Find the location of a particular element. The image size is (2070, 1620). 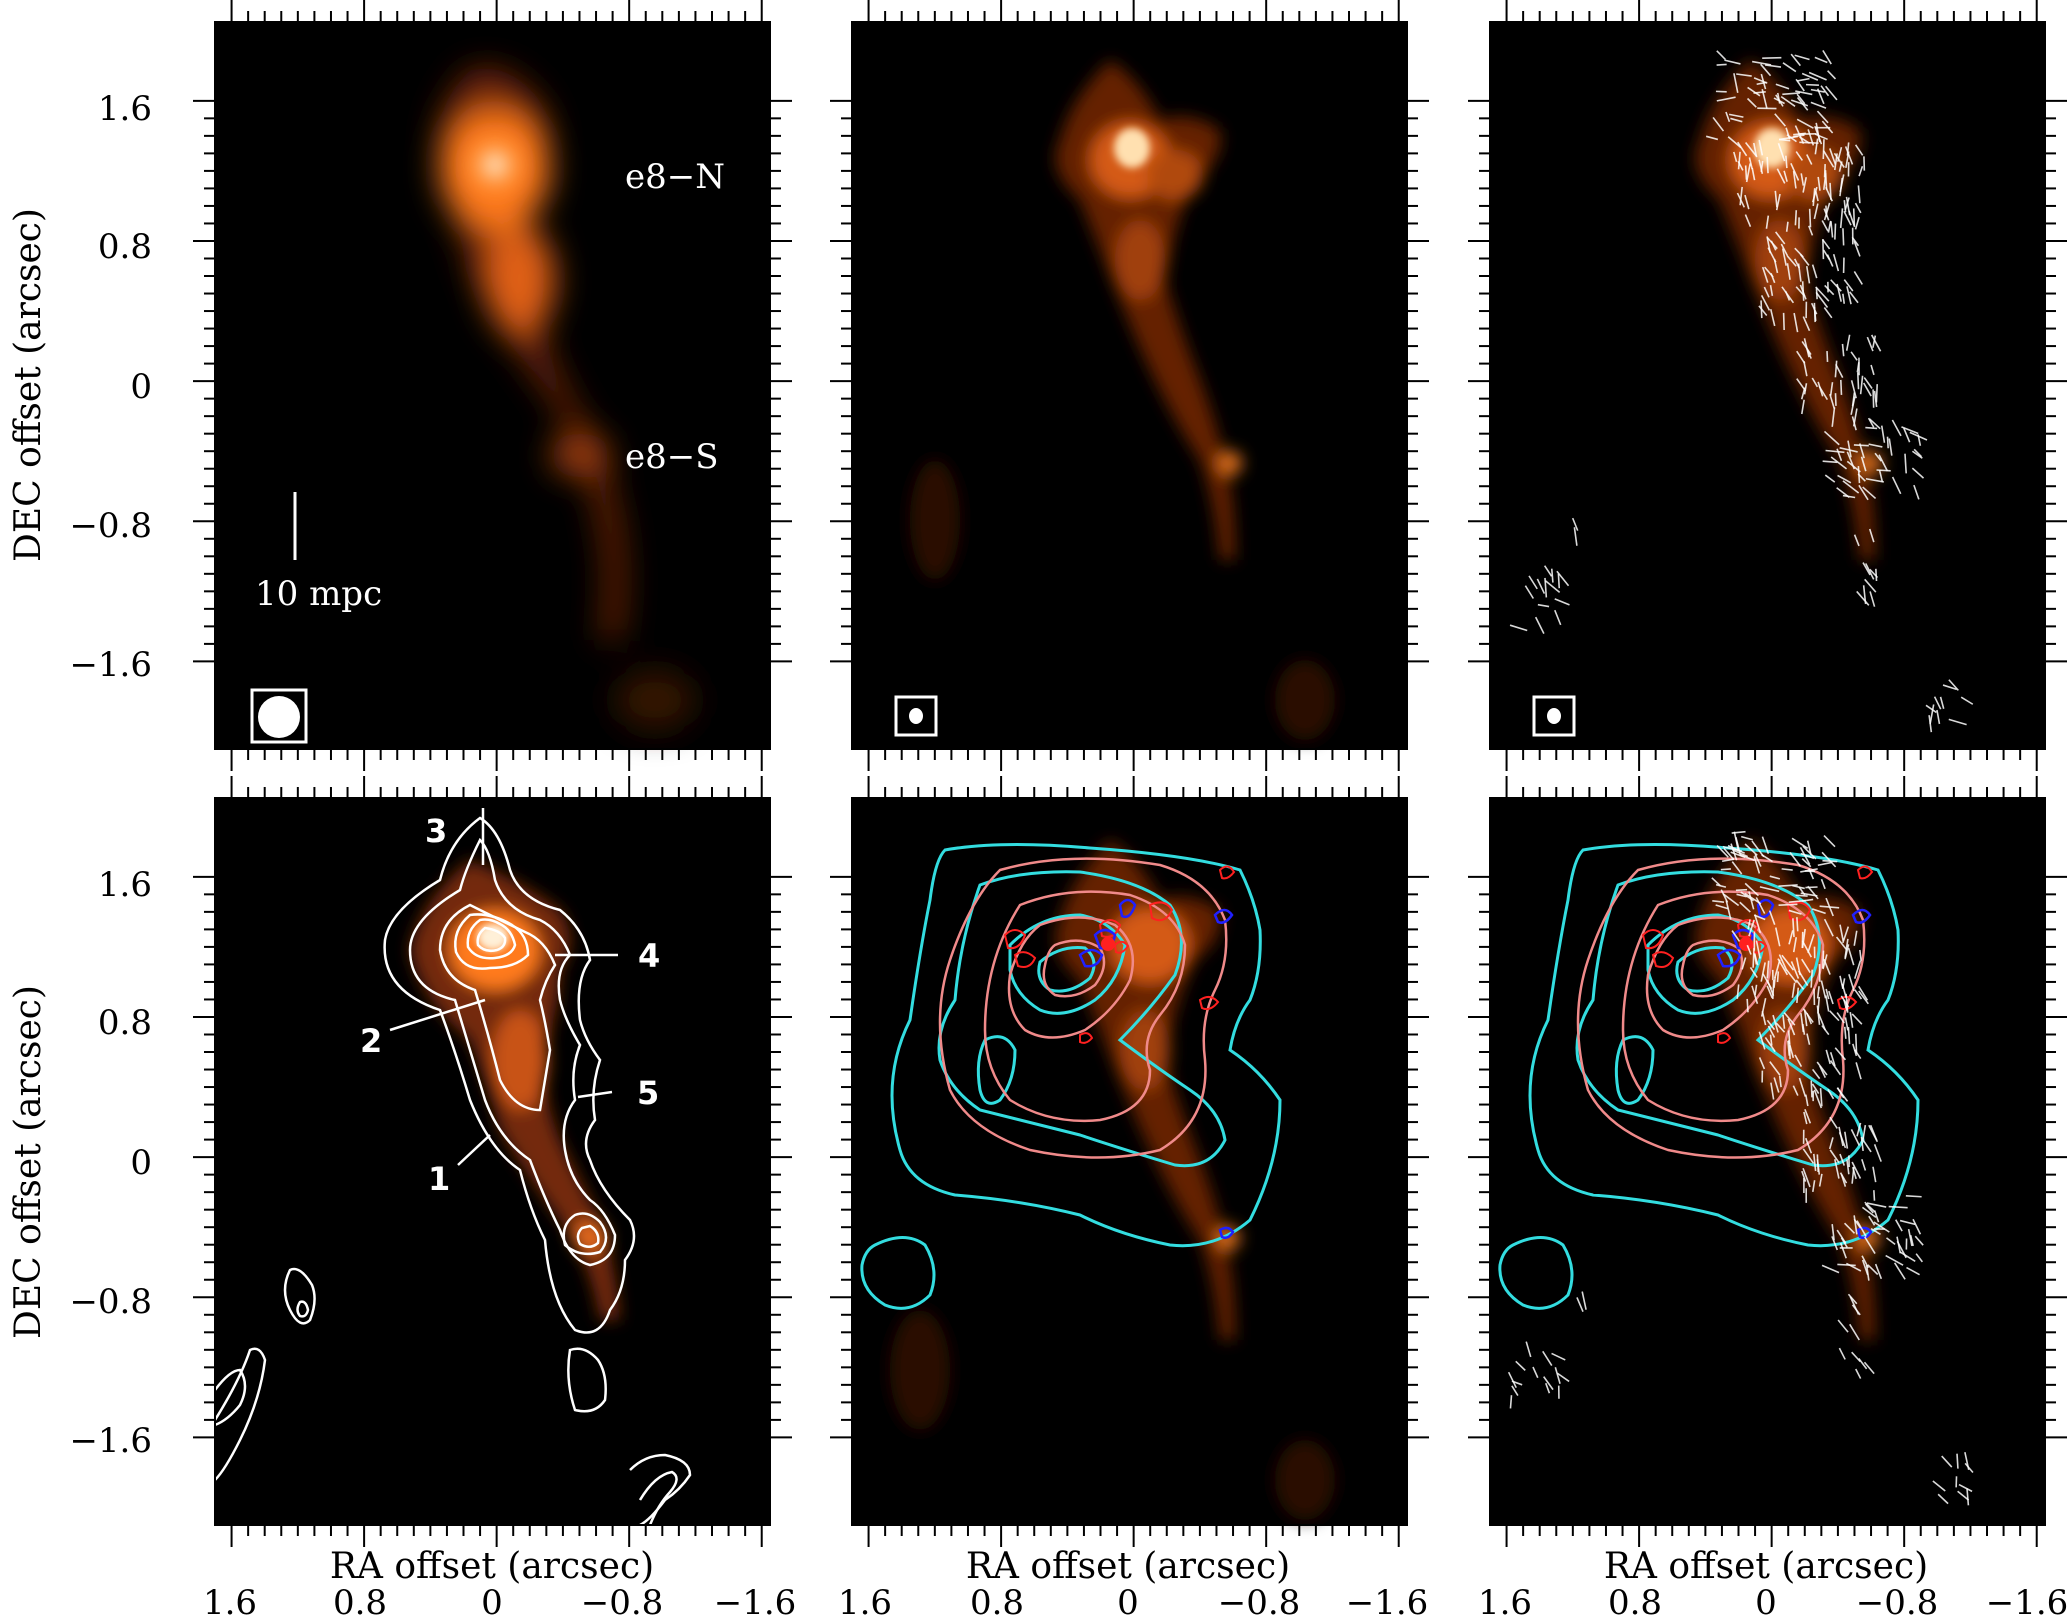

cyan-contour is located at coordinates (1086, 1045).